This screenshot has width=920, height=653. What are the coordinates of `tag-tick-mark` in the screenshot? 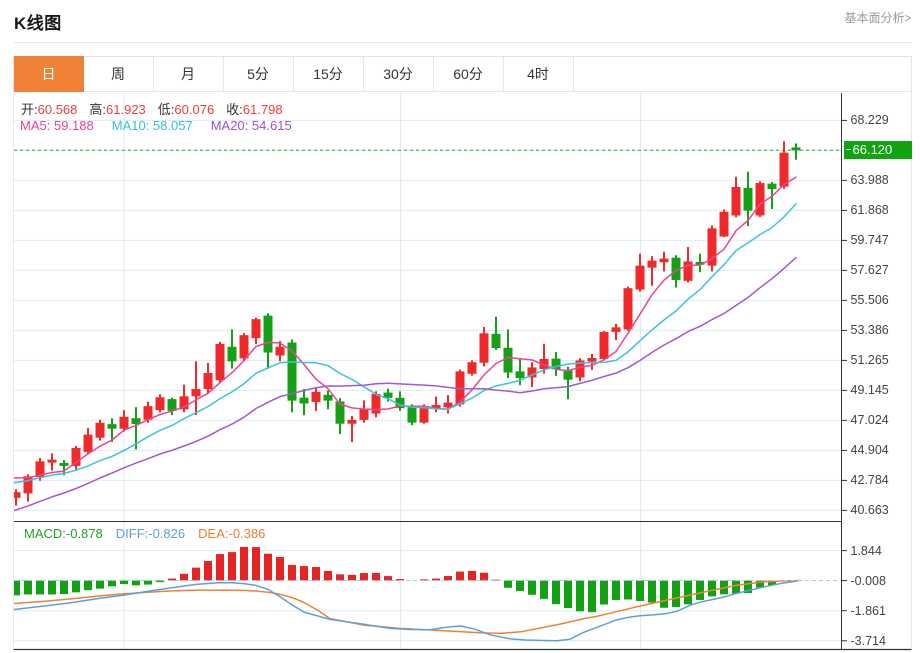 It's located at (848, 149).